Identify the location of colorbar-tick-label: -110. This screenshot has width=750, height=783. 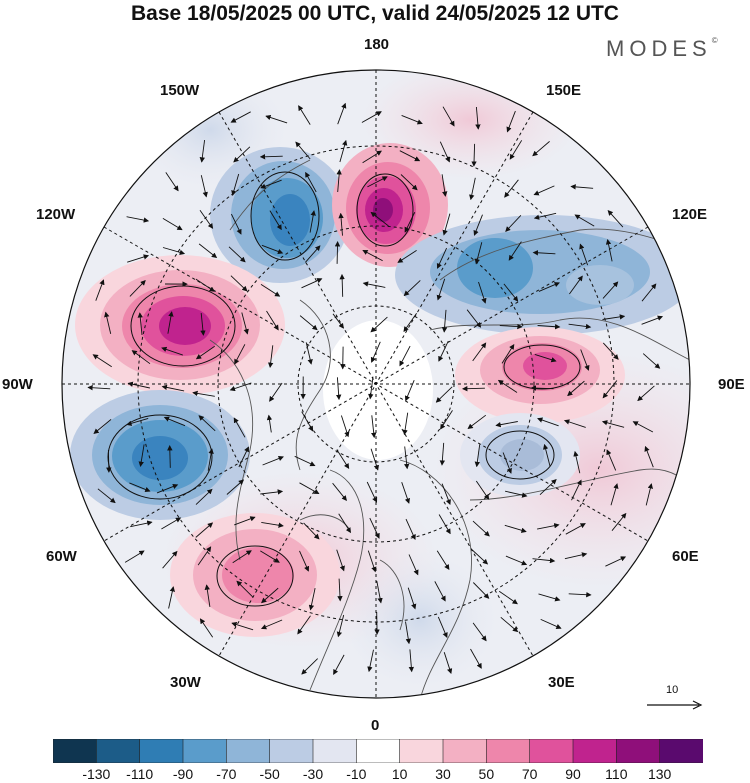
(140, 774).